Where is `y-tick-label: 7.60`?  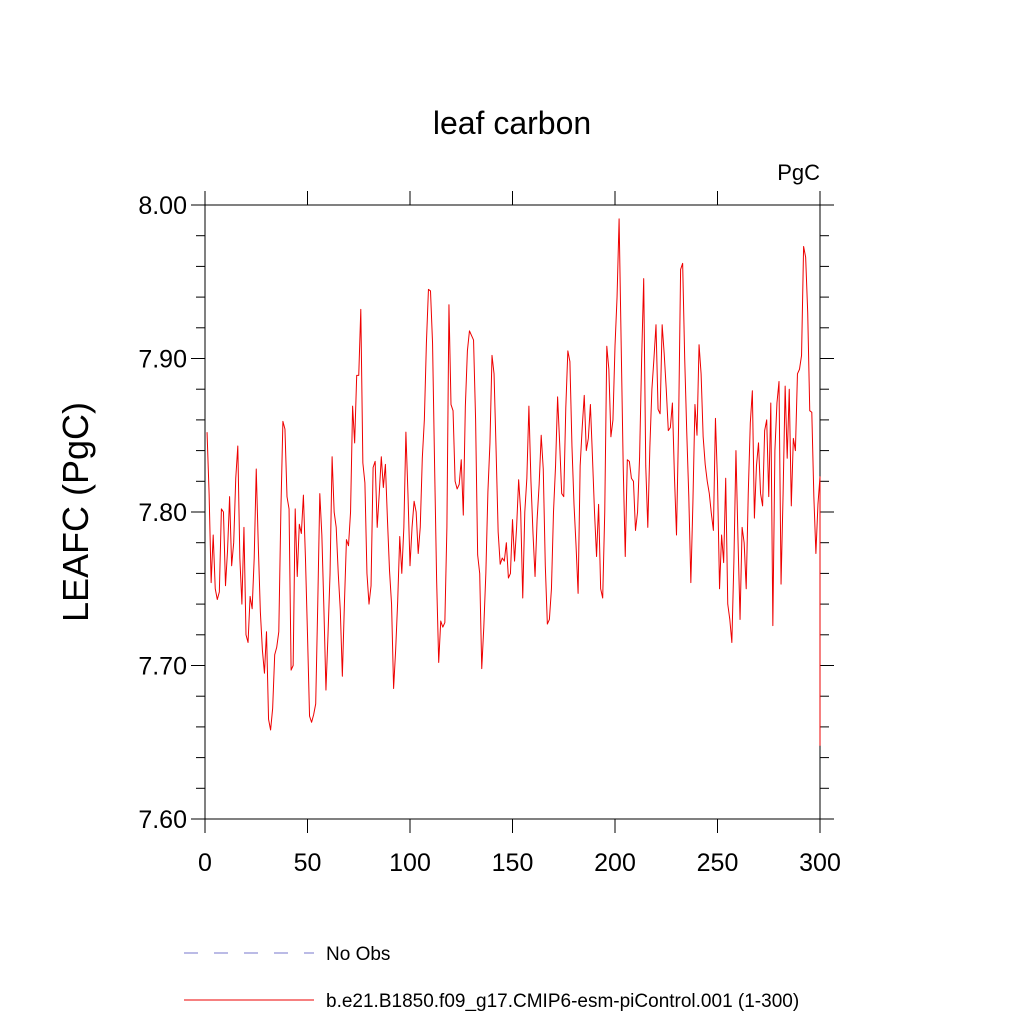
y-tick-label: 7.60 is located at coordinates (162, 820).